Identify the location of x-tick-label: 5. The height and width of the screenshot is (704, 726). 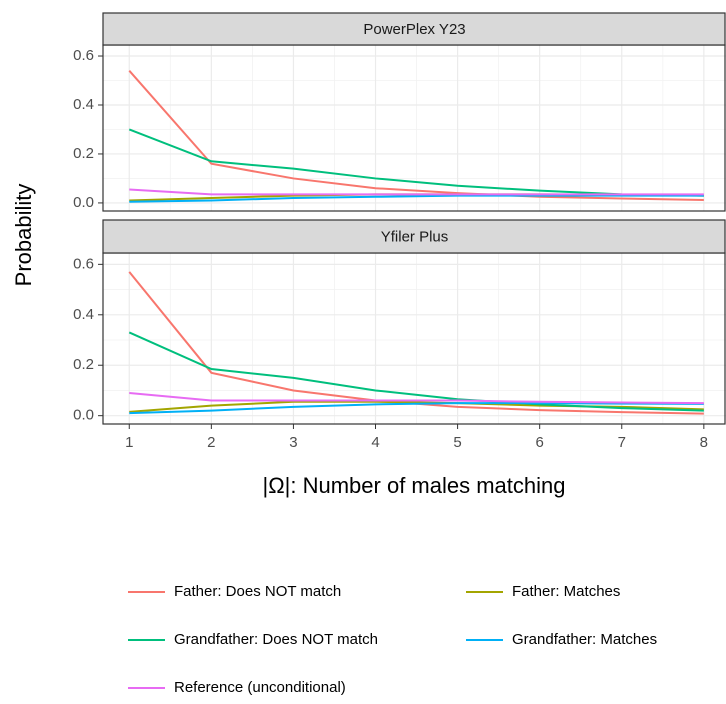
(457, 442).